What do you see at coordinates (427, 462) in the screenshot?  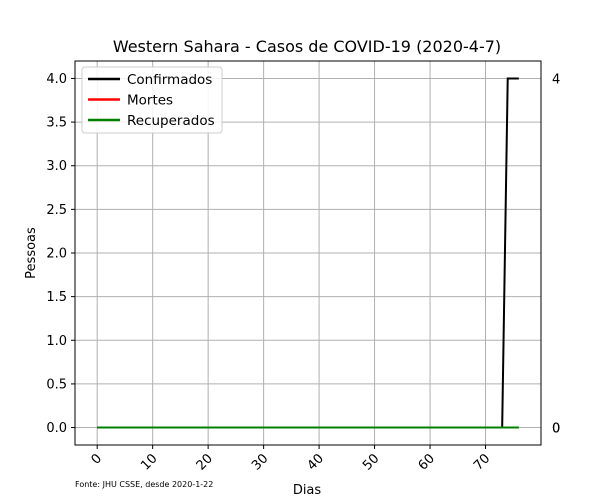 I see `x-tick-label: 60` at bounding box center [427, 462].